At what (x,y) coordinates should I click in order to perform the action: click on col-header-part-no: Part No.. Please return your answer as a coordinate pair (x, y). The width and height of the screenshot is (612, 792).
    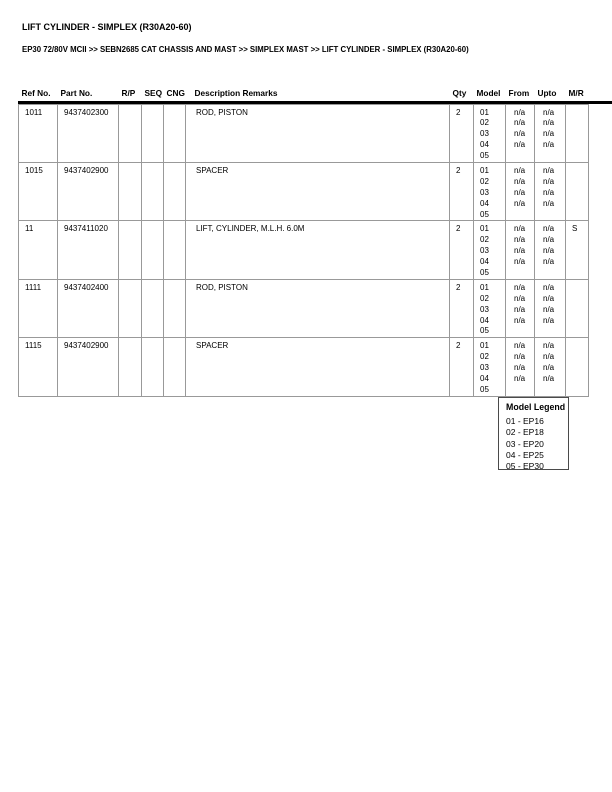
    Looking at the image, I should click on (76, 92).